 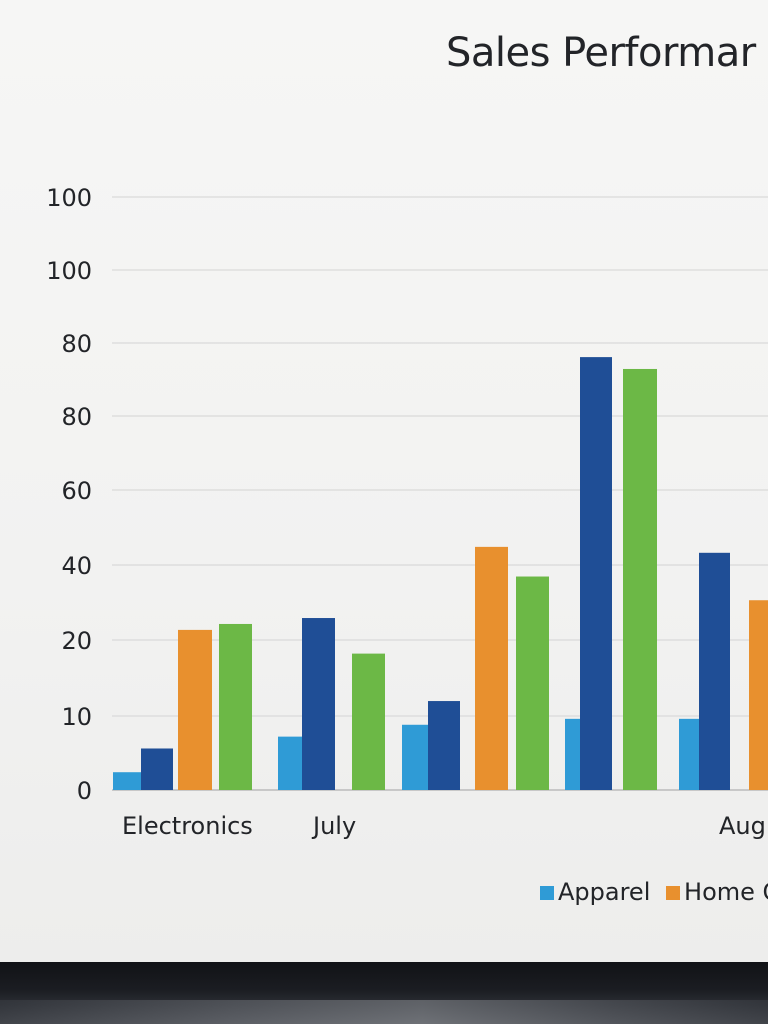 I want to click on category-label: Electronics, so click(x=187, y=826).